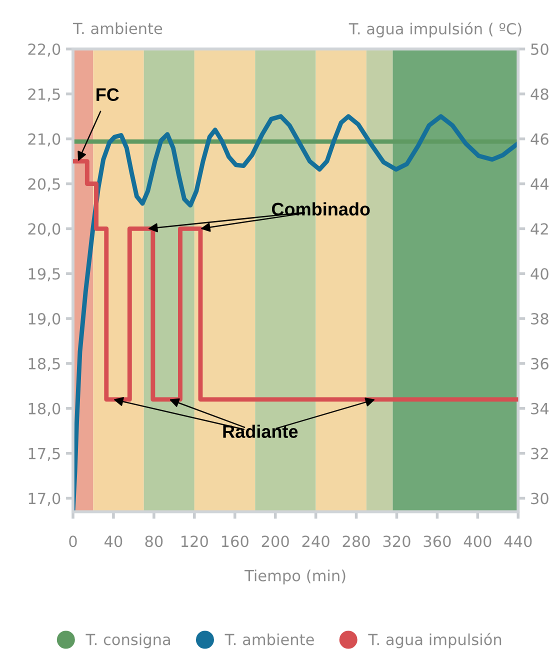 The image size is (553, 662). What do you see at coordinates (356, 542) in the screenshot?
I see `x-tick-label: 280` at bounding box center [356, 542].